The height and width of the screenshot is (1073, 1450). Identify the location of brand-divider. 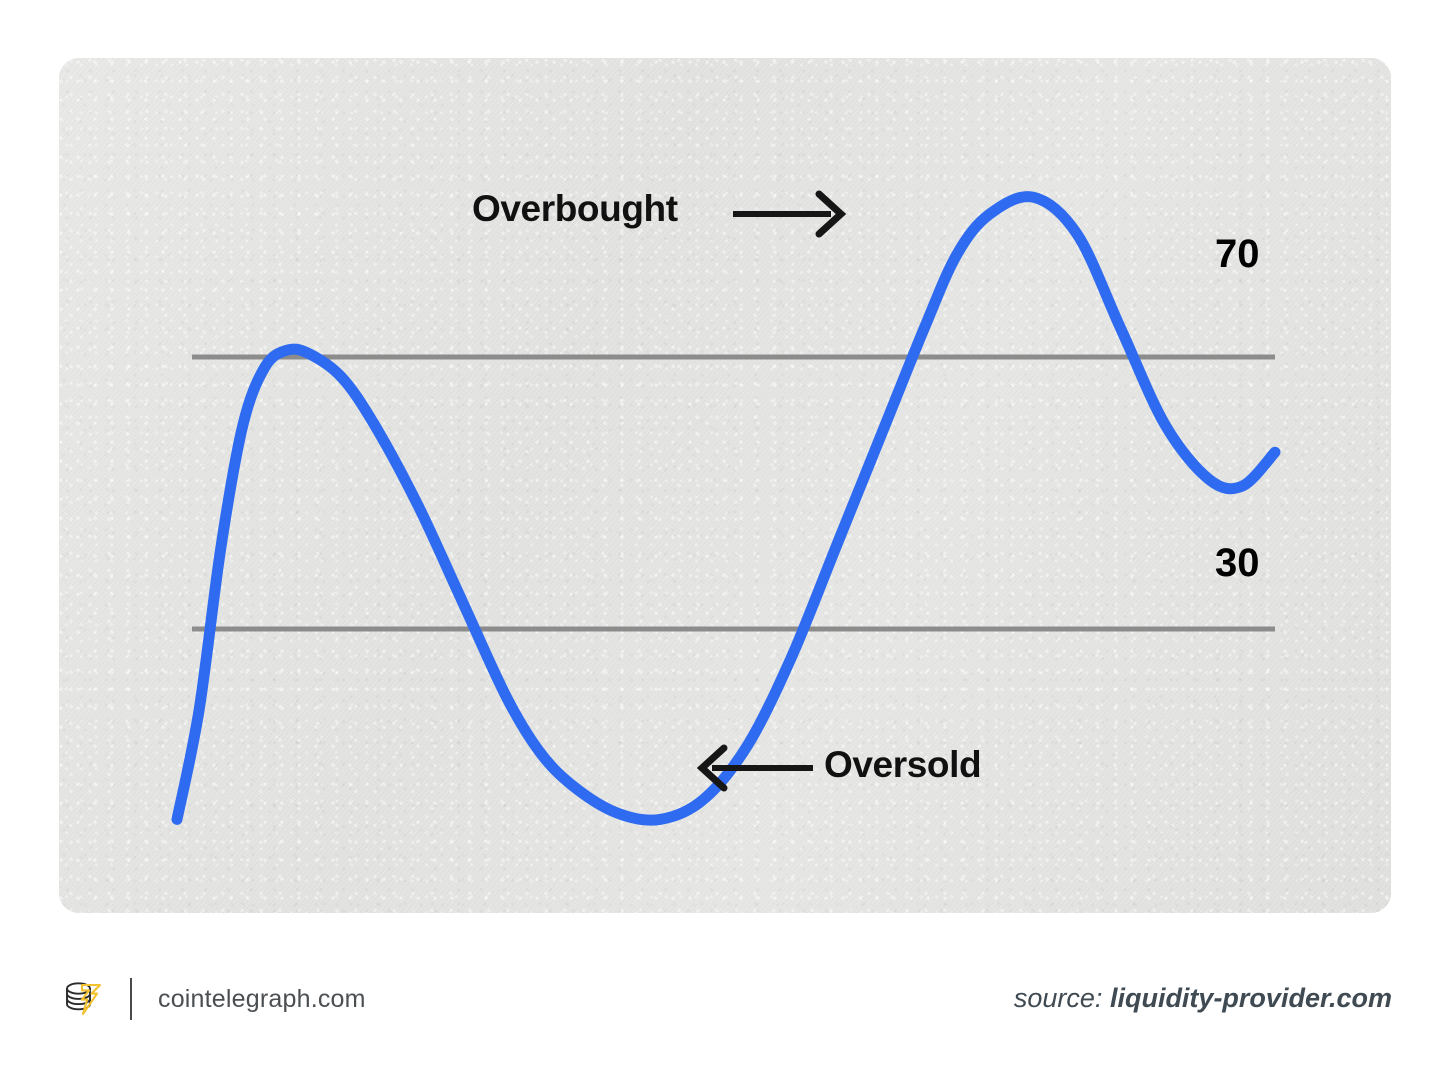
(131, 999).